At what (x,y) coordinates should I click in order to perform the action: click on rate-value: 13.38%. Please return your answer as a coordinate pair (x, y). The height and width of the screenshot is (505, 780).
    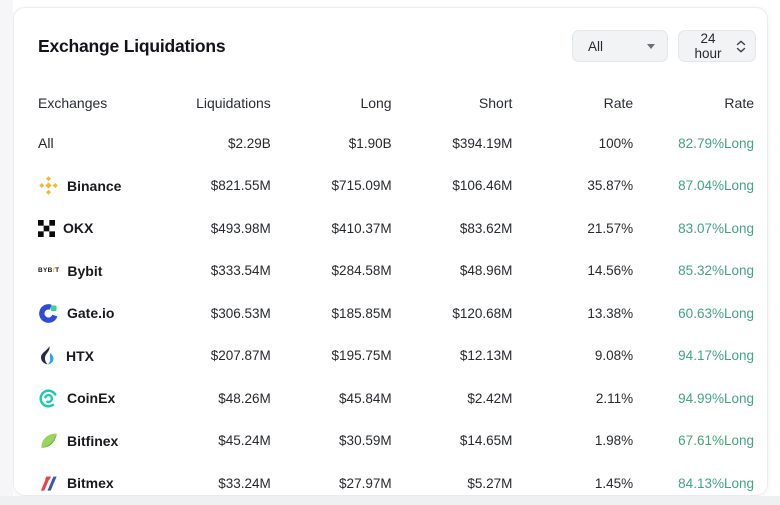
    Looking at the image, I should click on (610, 313).